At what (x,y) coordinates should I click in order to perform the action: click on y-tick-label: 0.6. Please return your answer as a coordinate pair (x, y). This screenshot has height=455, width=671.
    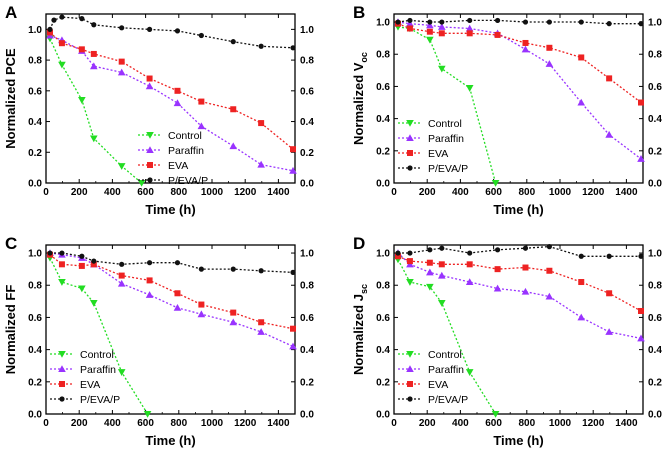
    Looking at the image, I should click on (35, 91).